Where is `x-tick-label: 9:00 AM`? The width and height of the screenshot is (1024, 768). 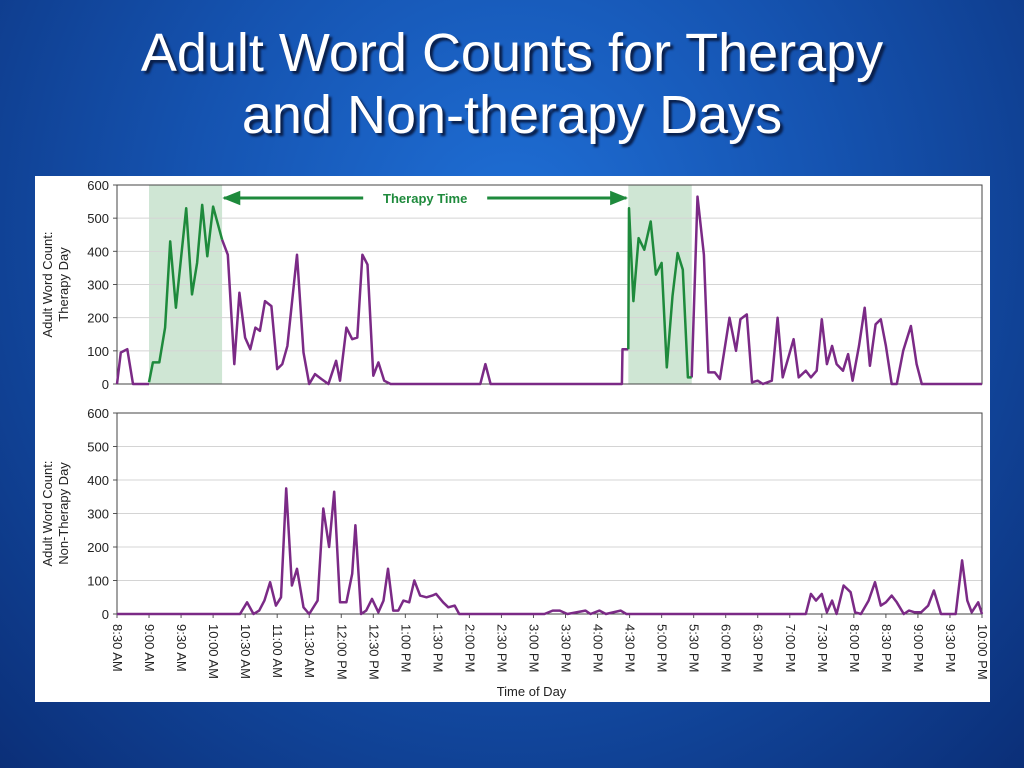
x-tick-label: 9:00 AM is located at coordinates (149, 648).